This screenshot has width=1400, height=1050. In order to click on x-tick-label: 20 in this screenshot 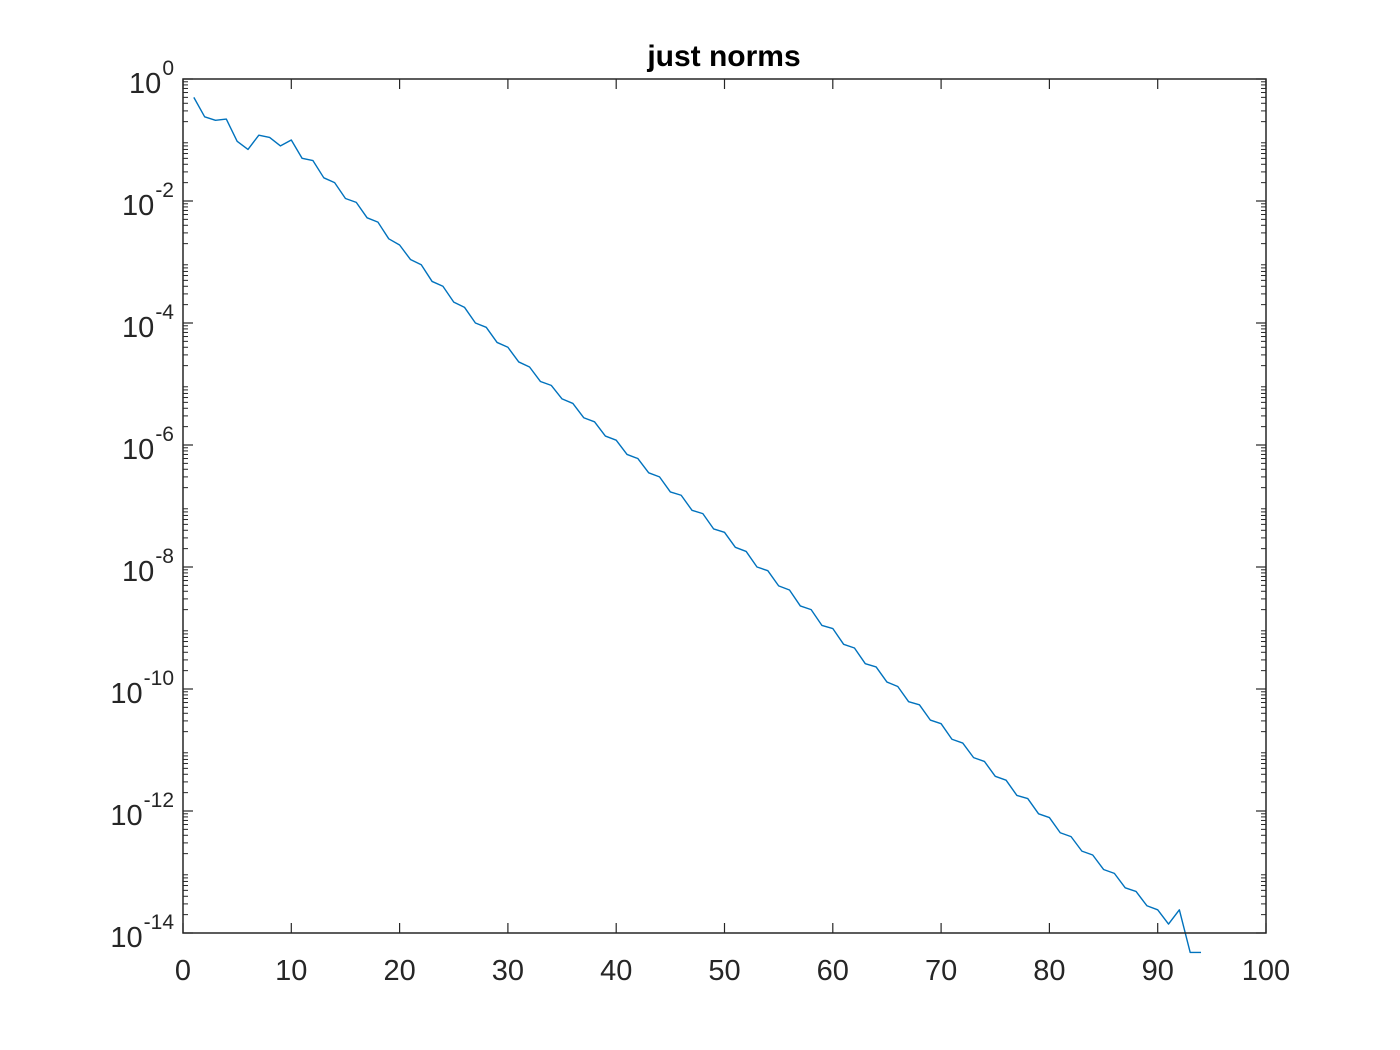, I will do `click(399, 971)`.